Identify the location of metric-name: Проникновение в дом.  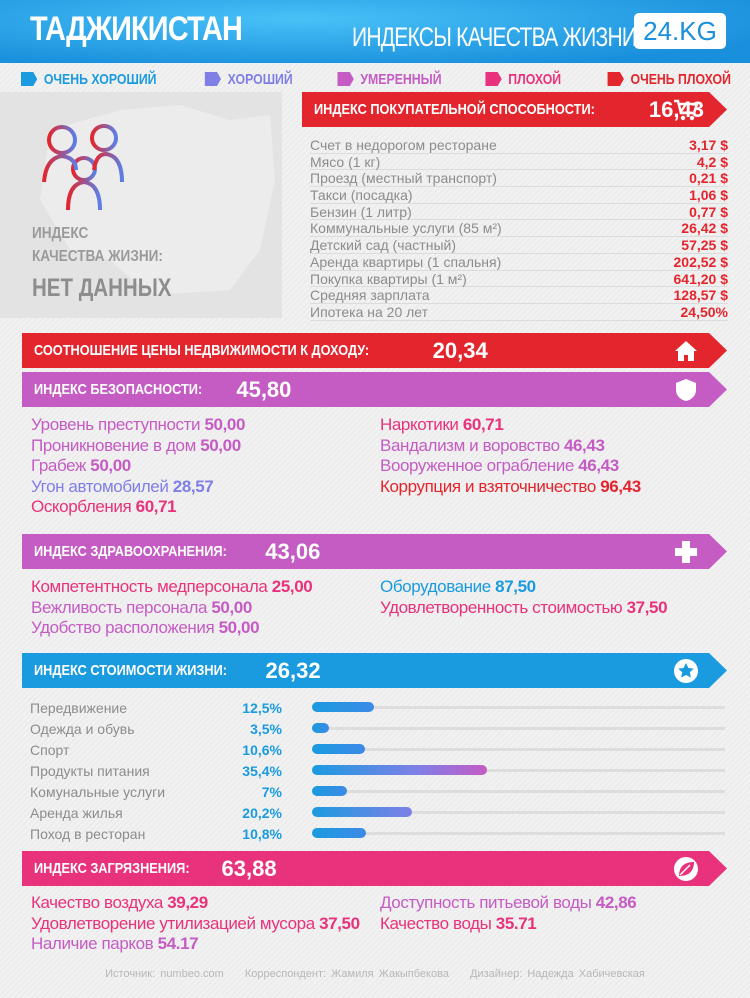
(113, 445).